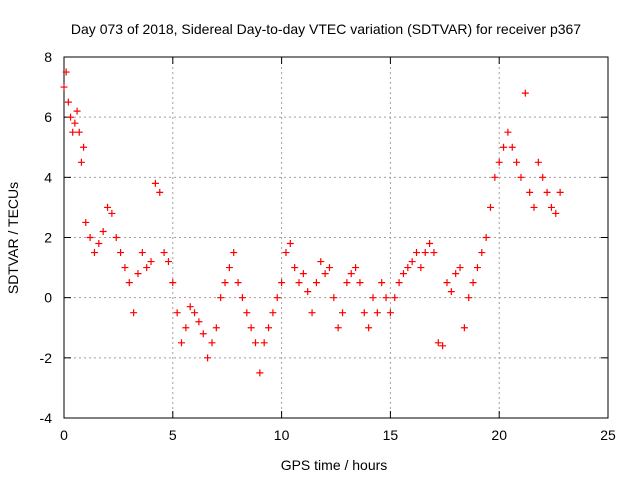 The width and height of the screenshot is (640, 480). I want to click on y-tick-label: -2, so click(46, 358).